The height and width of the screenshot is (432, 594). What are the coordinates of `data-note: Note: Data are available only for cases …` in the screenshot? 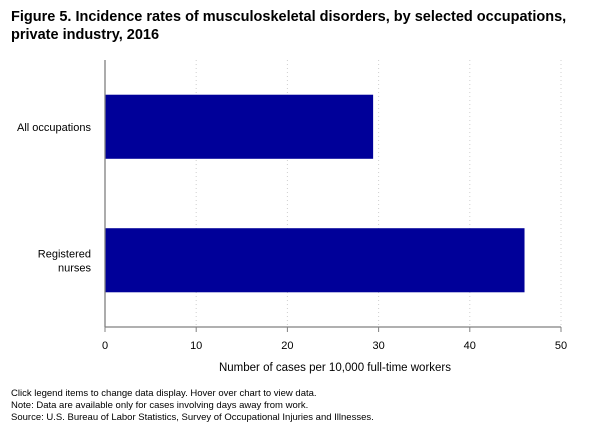 It's located at (160, 405).